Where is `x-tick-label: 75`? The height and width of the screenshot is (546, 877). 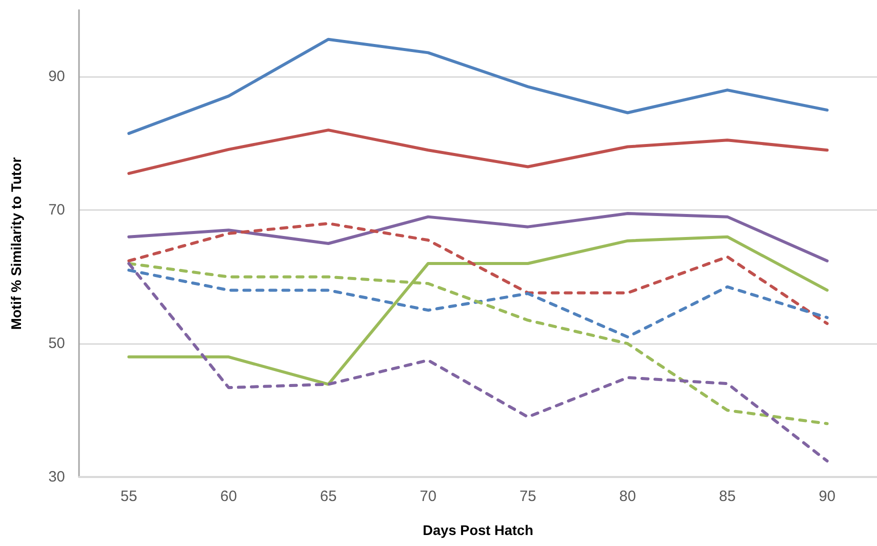
x-tick-label: 75 is located at coordinates (528, 496).